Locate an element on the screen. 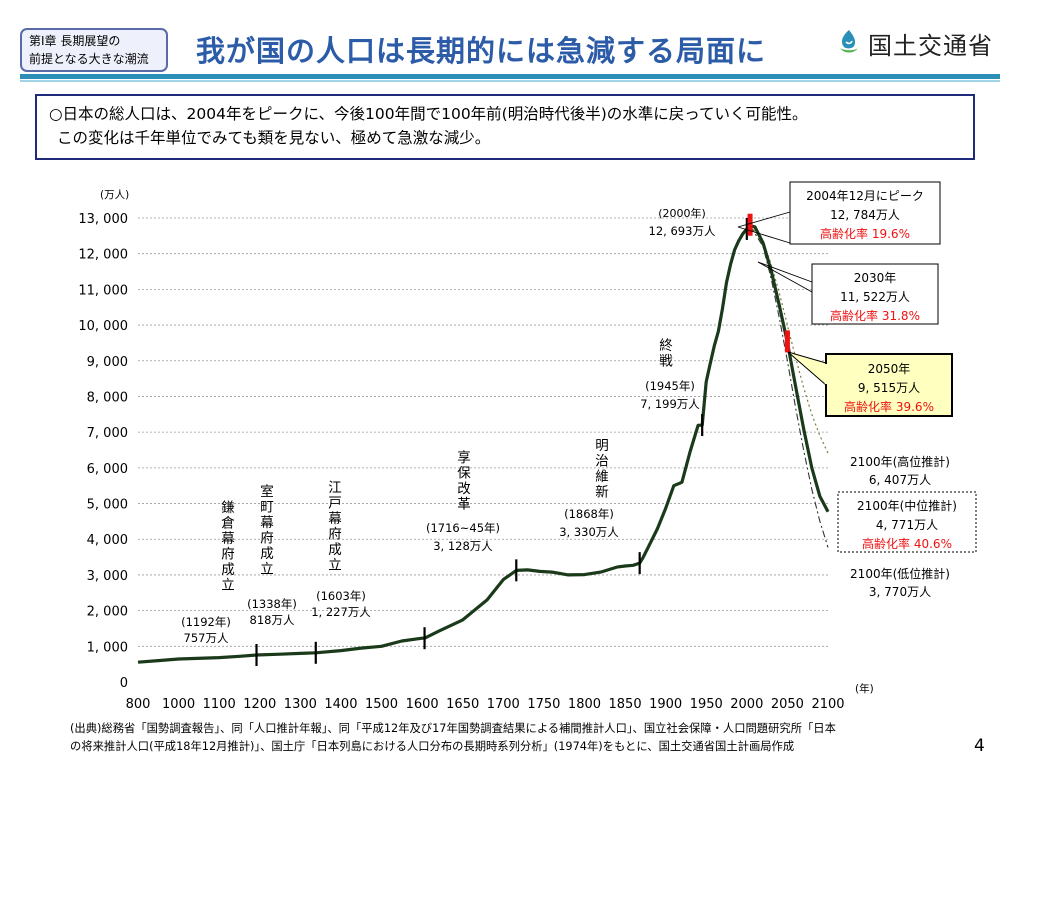 This screenshot has width=1042, height=900. vertical-label-char: 保 is located at coordinates (464, 474).